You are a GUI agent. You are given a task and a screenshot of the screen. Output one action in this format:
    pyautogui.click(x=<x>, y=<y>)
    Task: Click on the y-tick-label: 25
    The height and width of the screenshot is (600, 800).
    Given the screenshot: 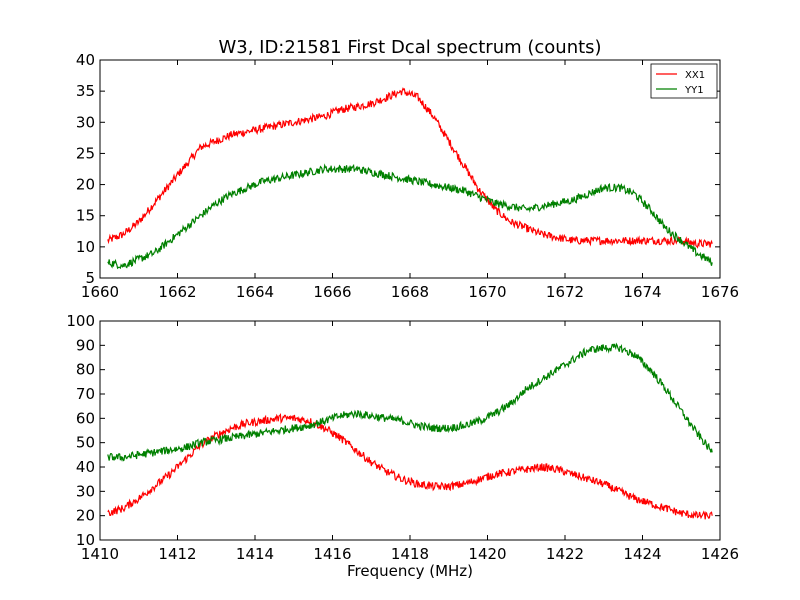 What is the action you would take?
    pyautogui.click(x=85, y=153)
    